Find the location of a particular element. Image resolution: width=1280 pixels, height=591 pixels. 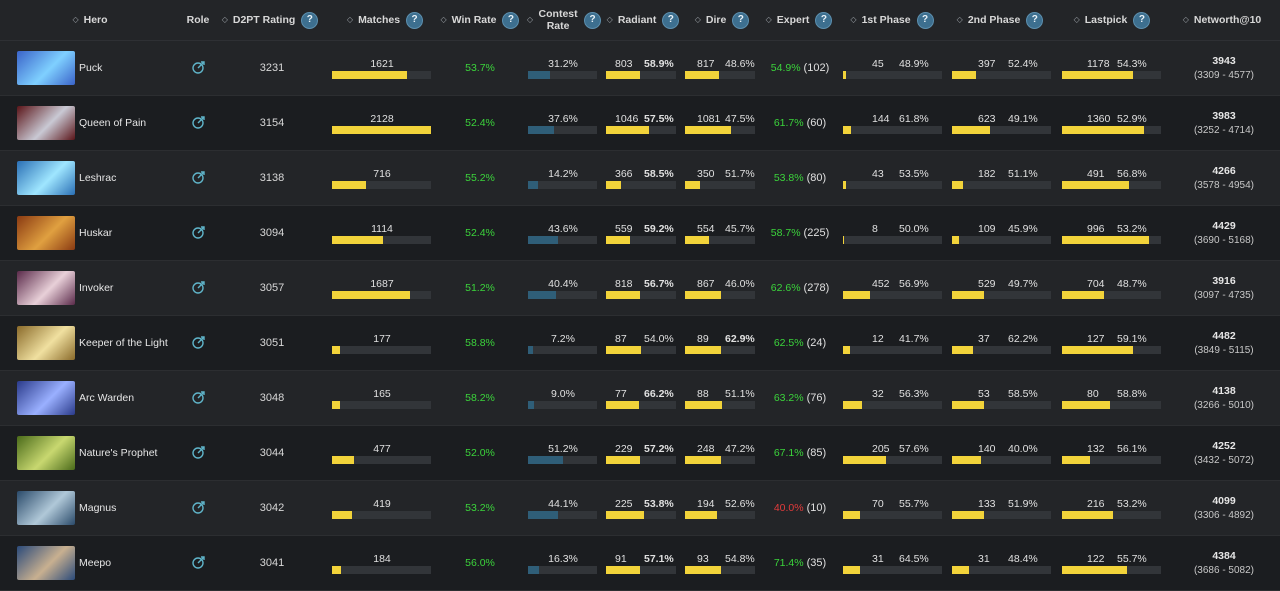

hero-cell: Arc Warden is located at coordinates (92, 398).